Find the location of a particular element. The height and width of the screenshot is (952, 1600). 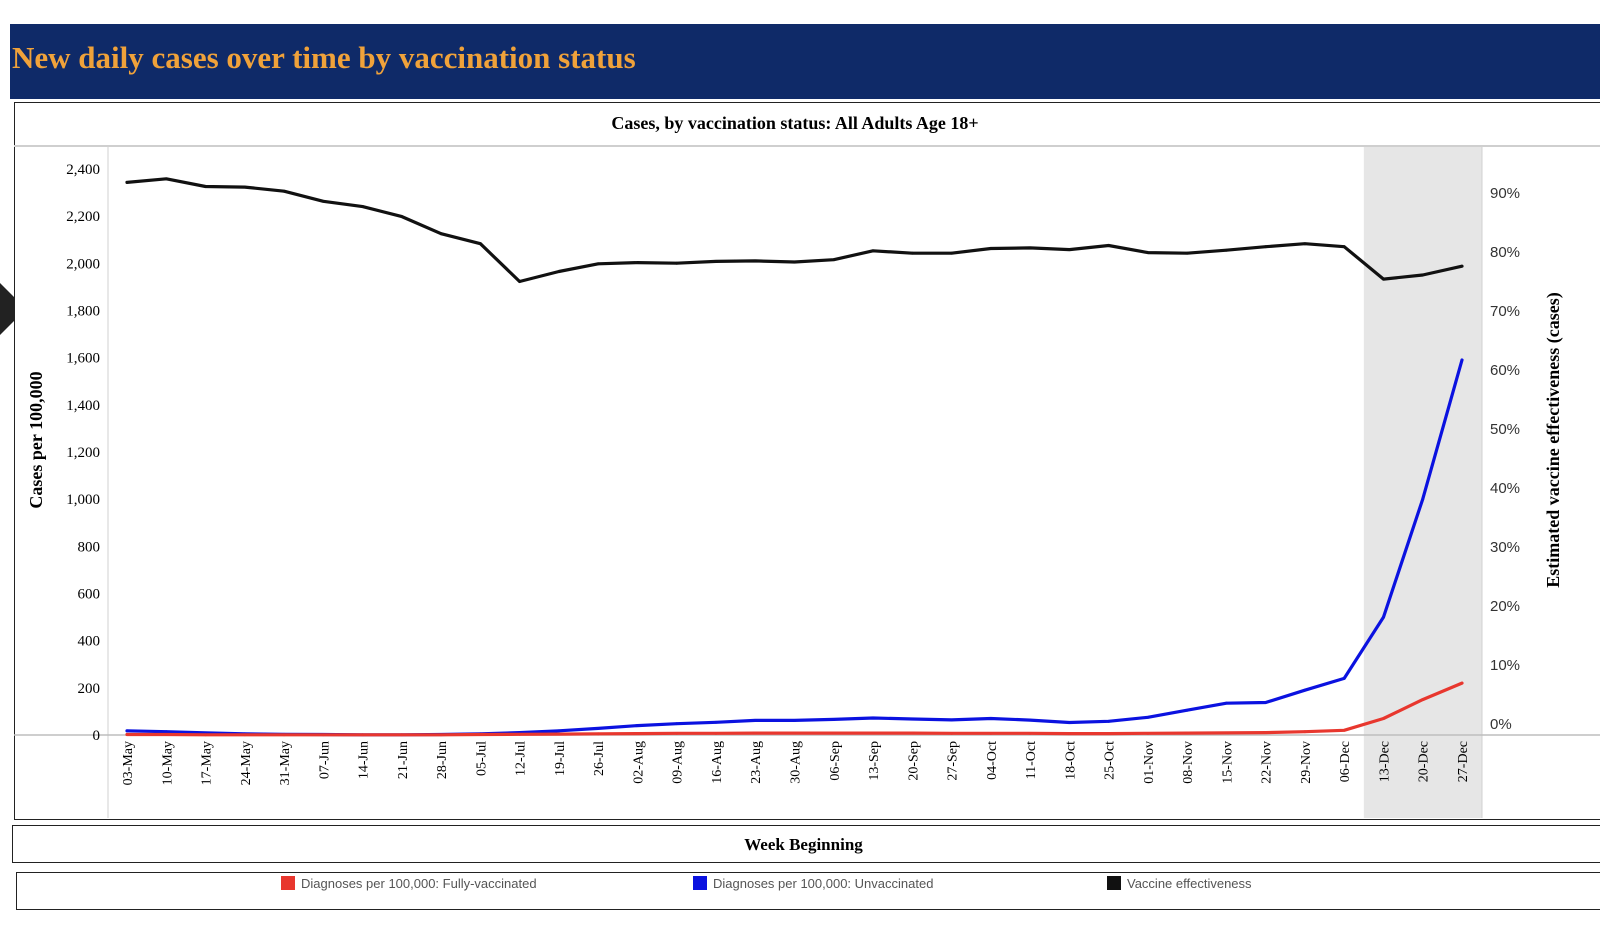

x-tick-label: 12-Jul is located at coordinates (521, 758).